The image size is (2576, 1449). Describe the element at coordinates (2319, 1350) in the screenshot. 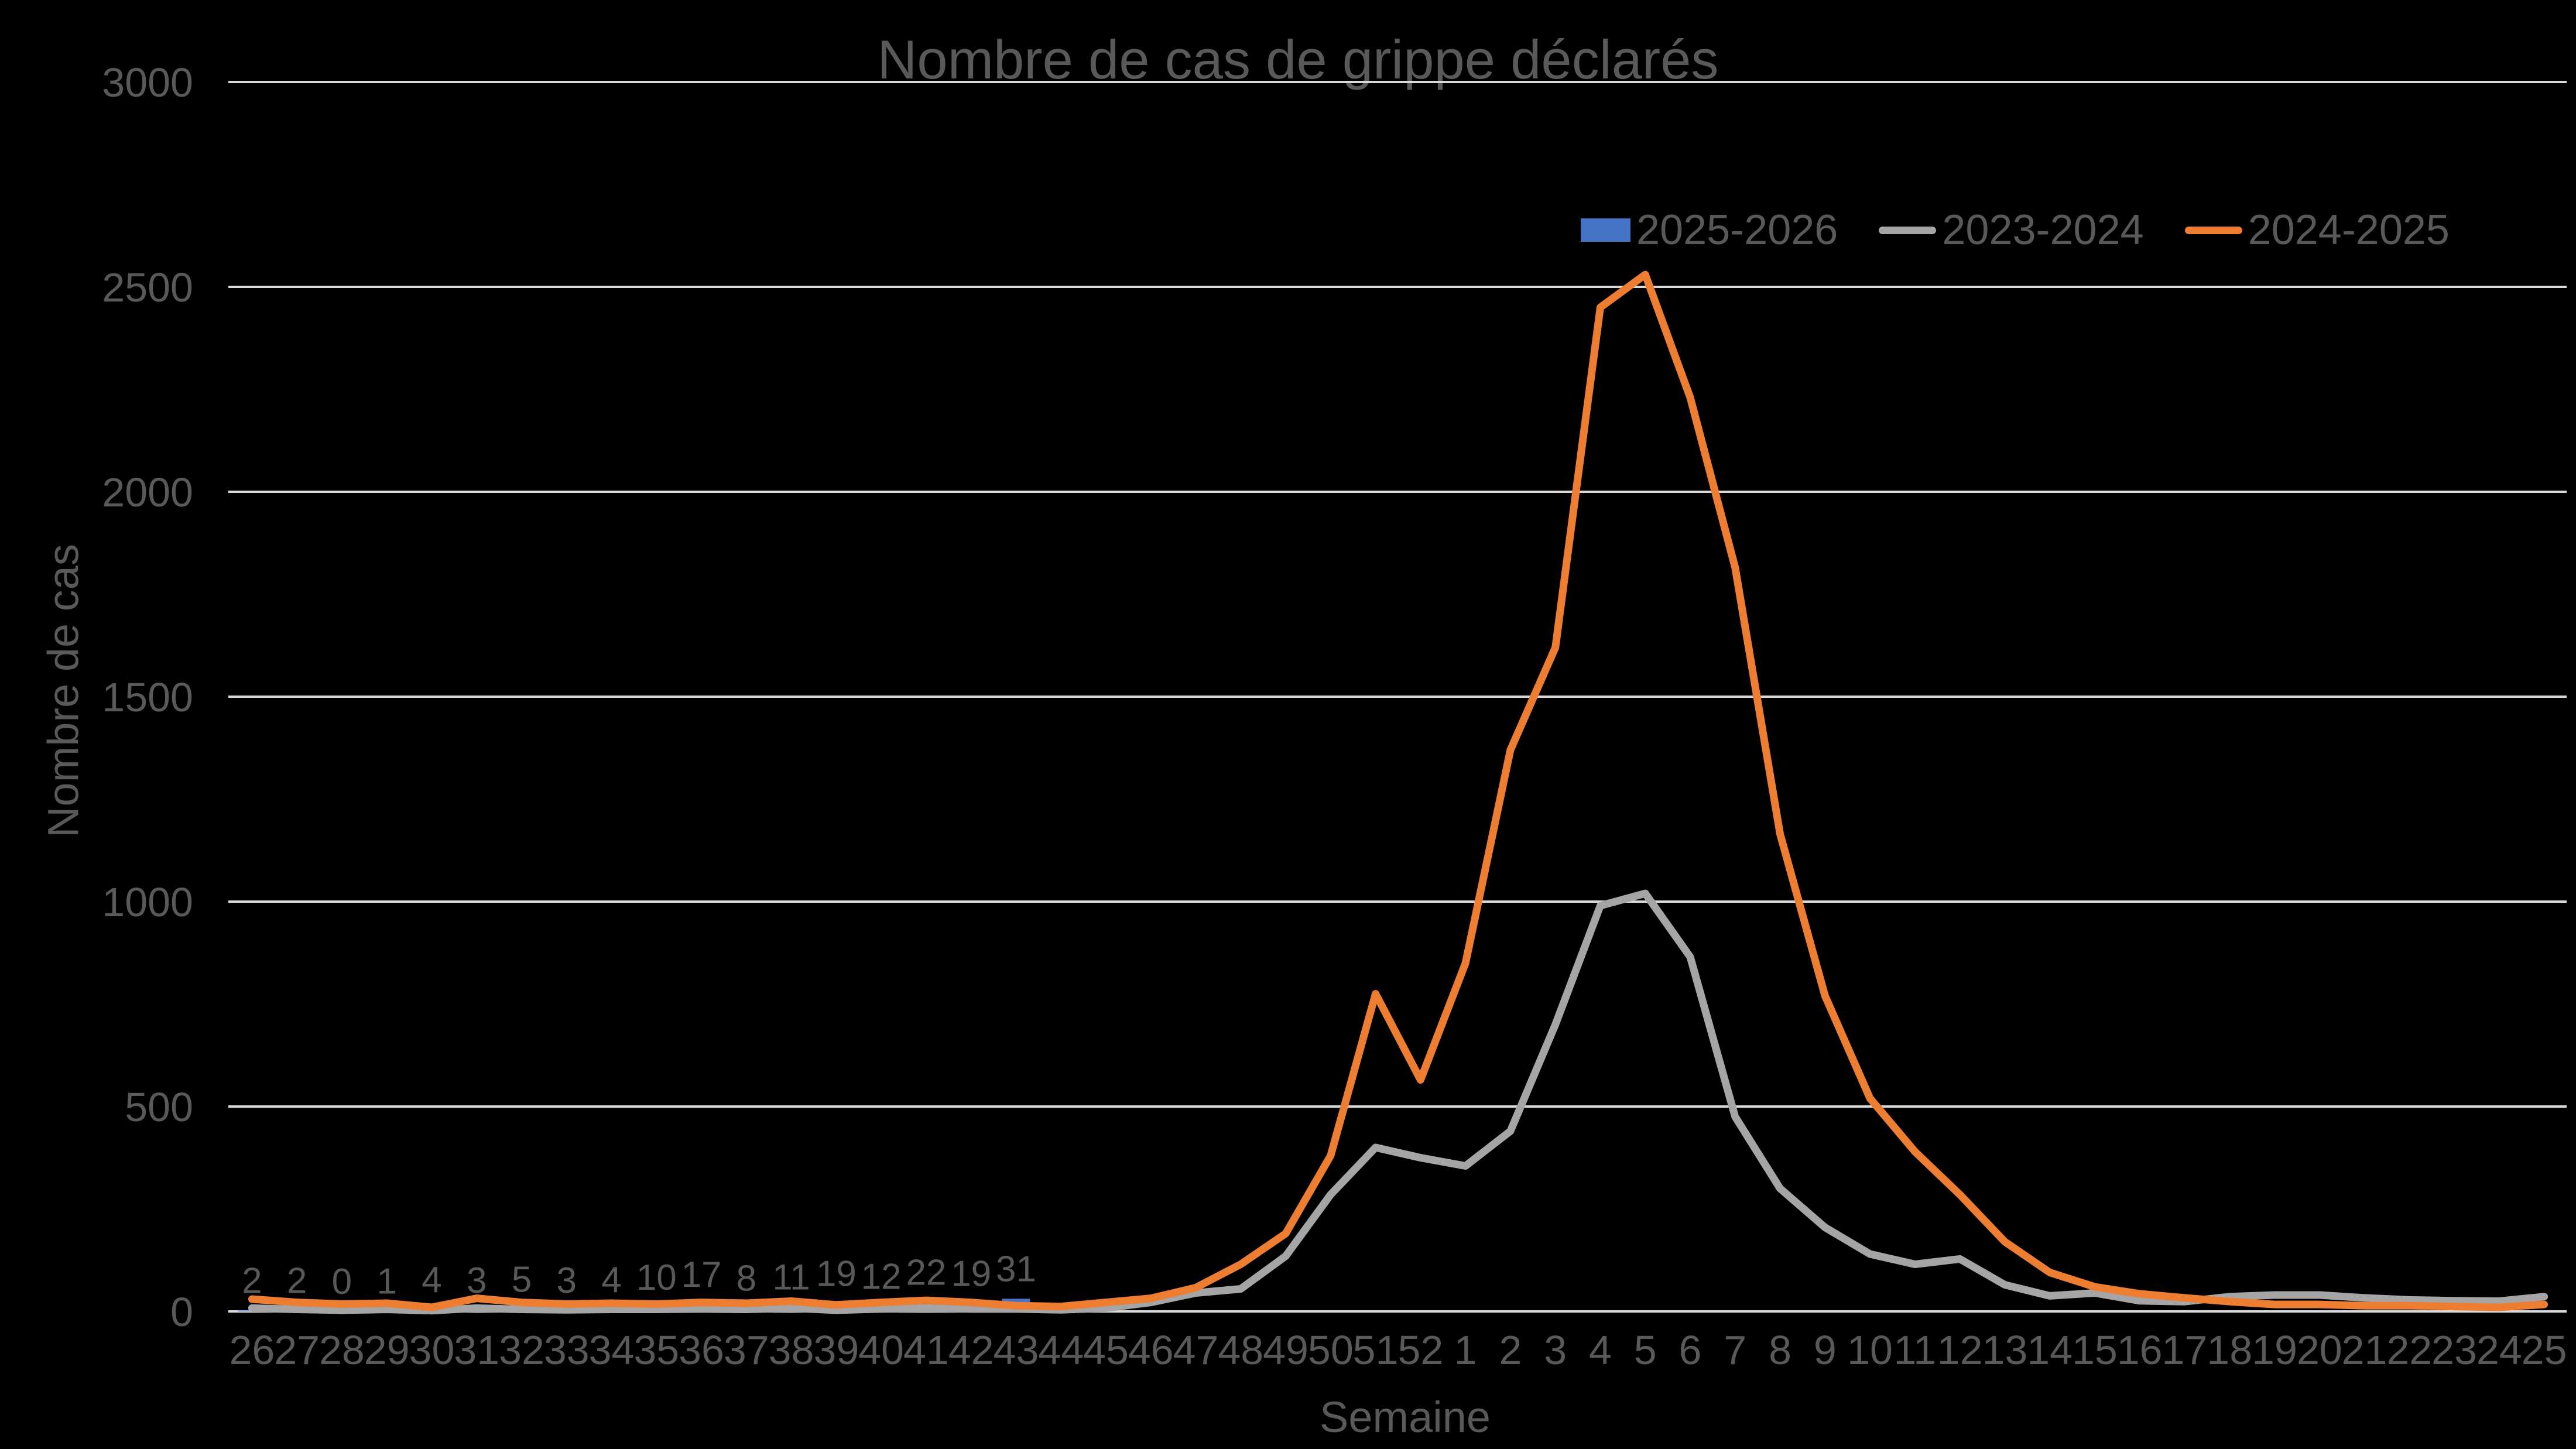

I see `x-tick-label: 20` at that location.